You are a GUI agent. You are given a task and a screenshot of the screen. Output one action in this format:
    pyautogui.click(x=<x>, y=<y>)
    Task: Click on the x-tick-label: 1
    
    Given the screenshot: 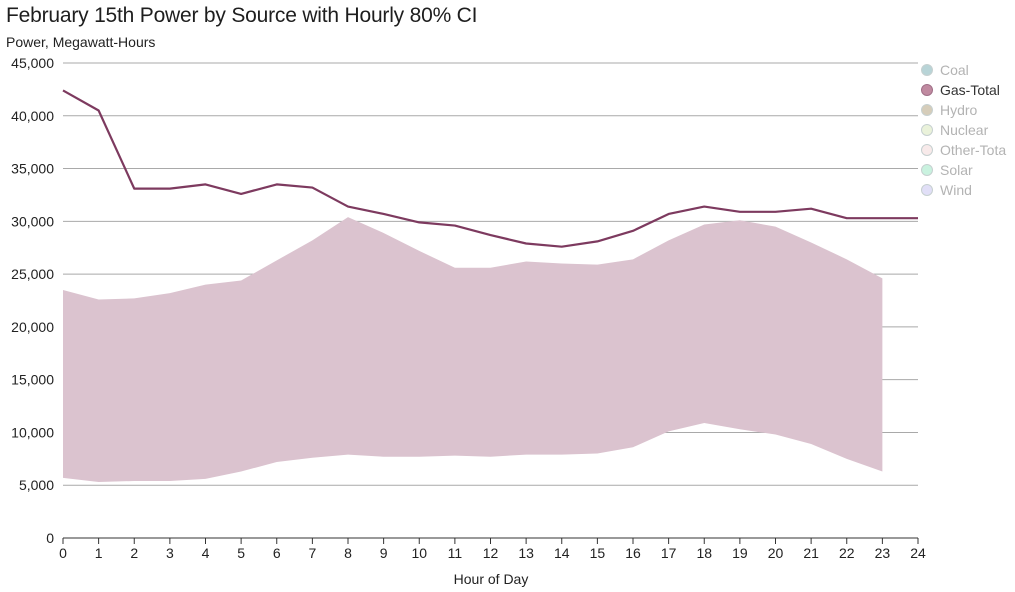 What is the action you would take?
    pyautogui.click(x=99, y=553)
    